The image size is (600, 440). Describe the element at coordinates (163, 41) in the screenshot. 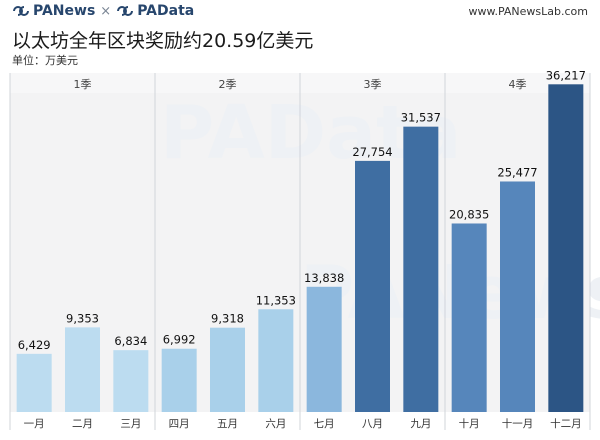

I see `page-title: 以太坊全年区块奖励约20.59亿美元` at that location.